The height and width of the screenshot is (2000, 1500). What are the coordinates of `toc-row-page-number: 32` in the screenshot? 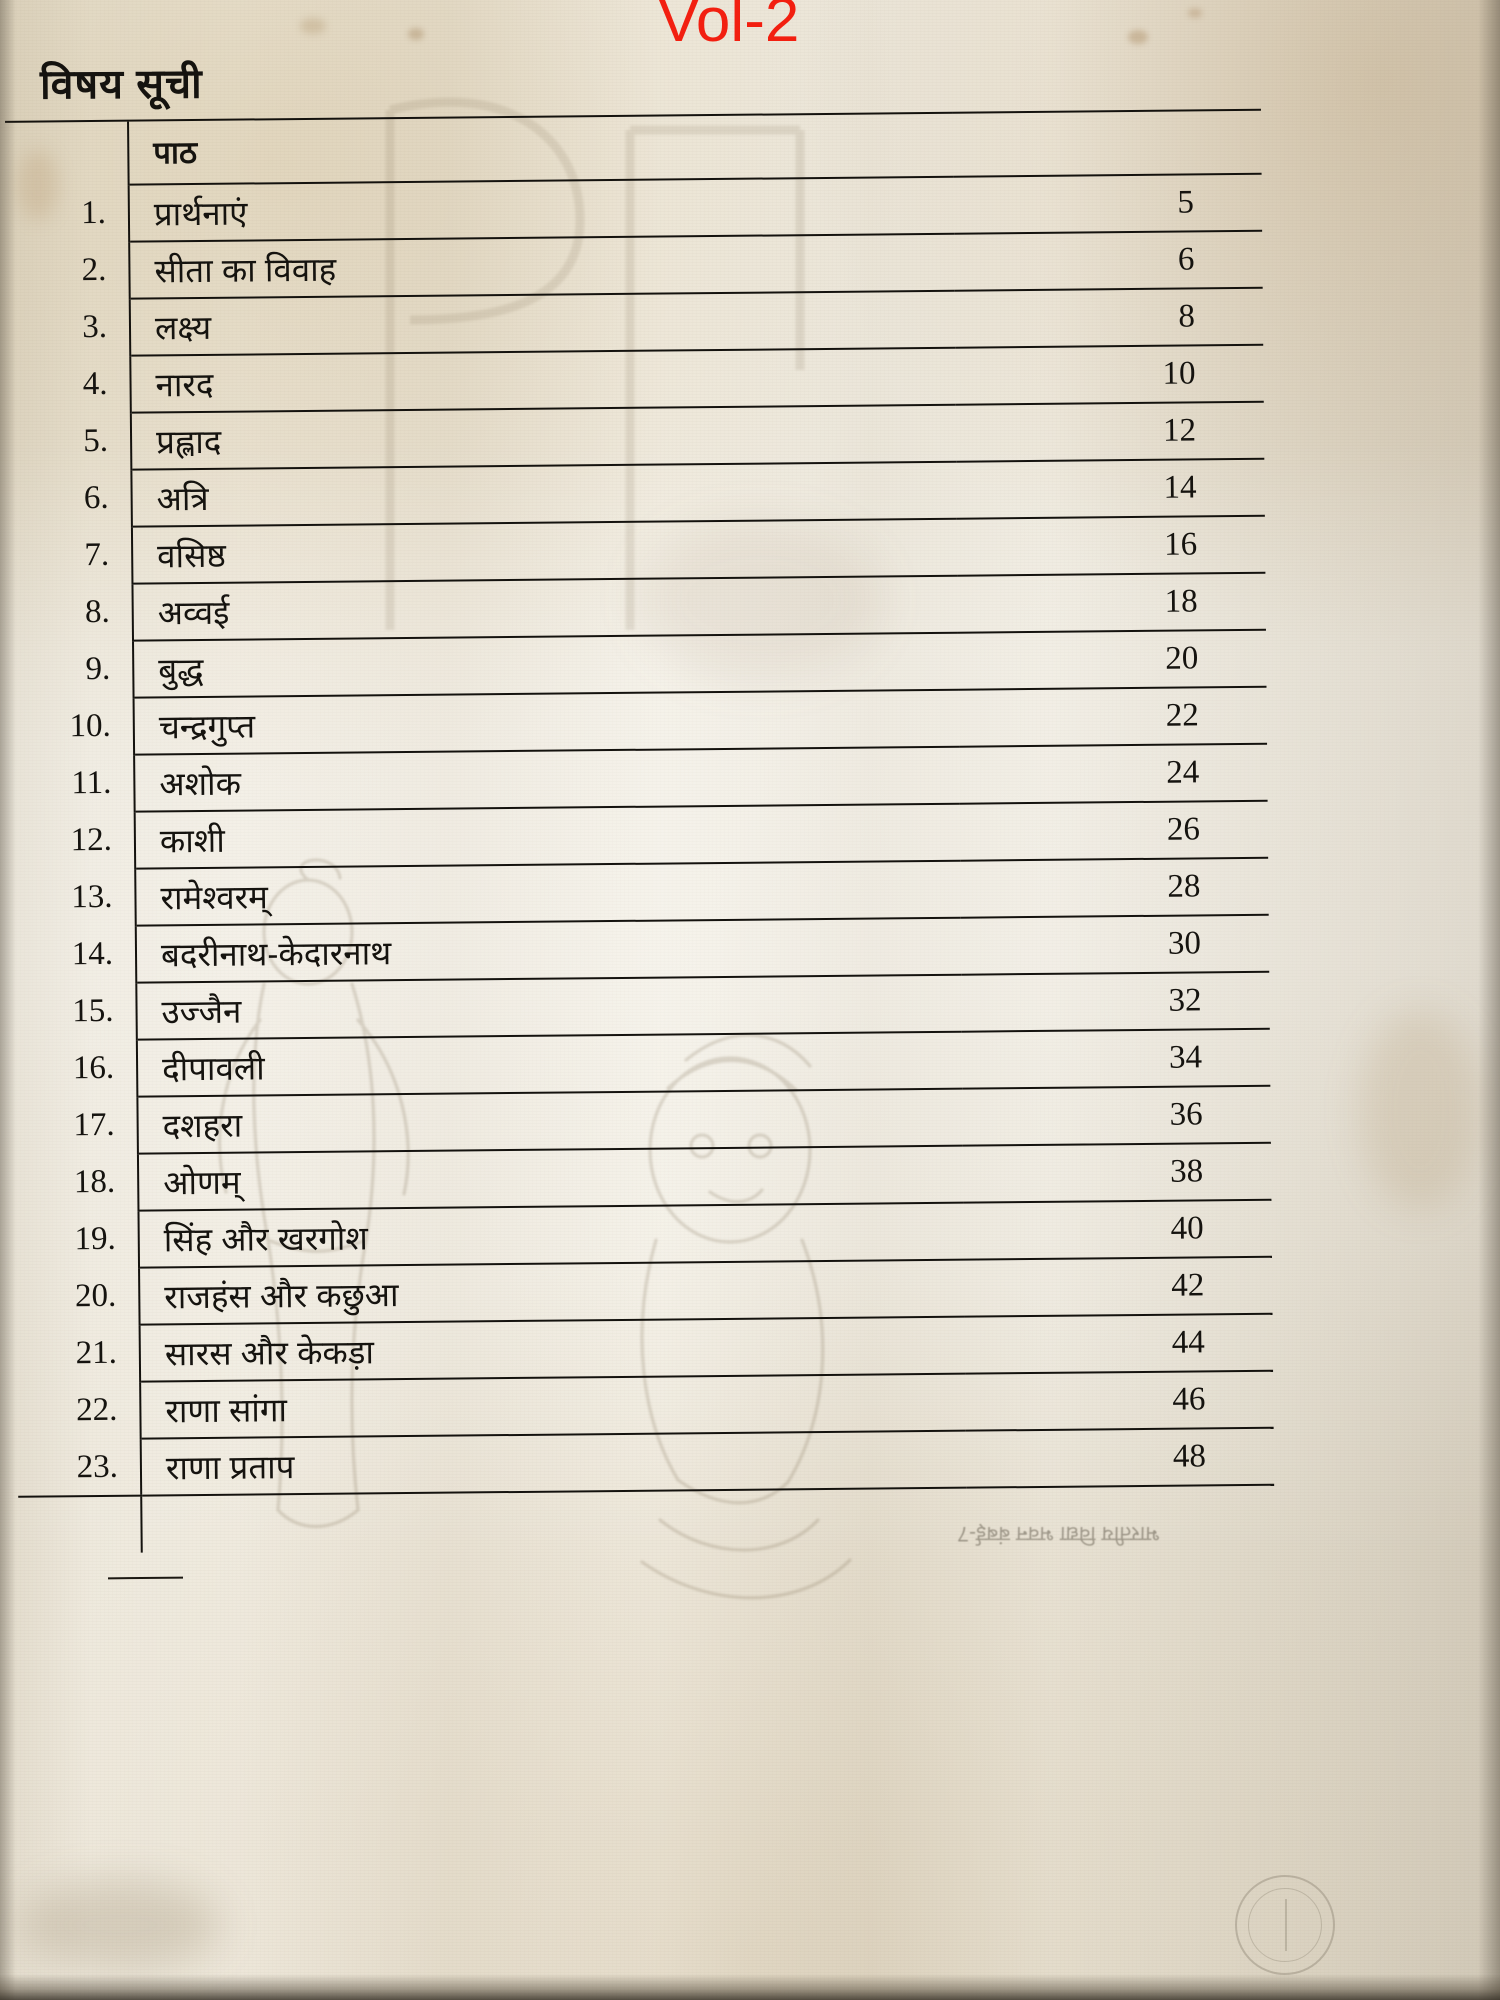 It's located at (1115, 1001).